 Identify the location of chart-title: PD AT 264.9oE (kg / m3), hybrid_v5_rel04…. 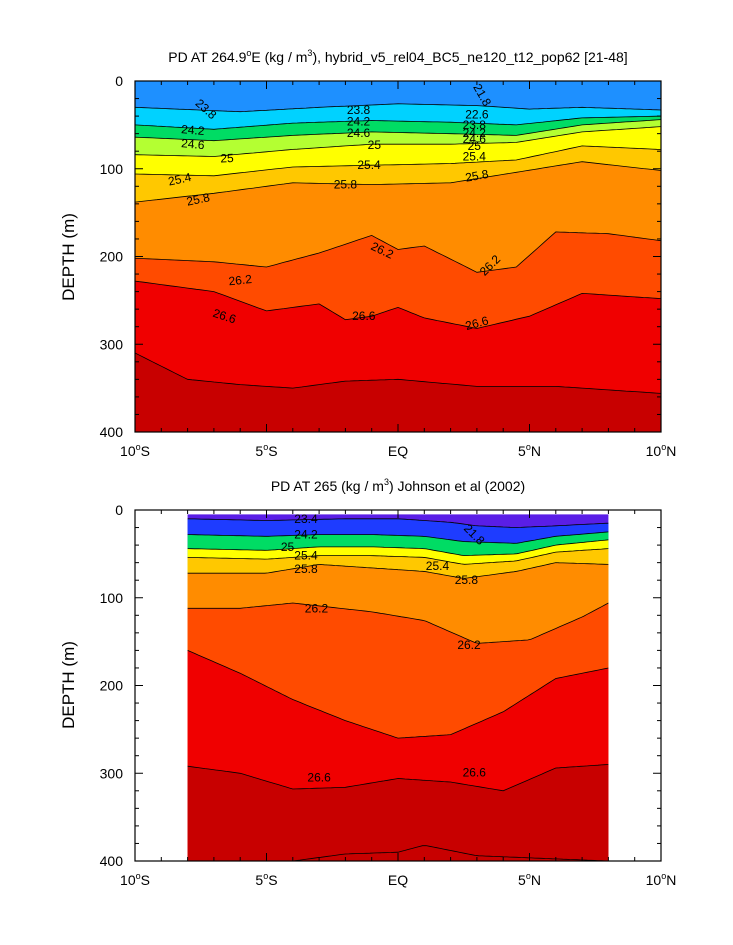
(397, 56).